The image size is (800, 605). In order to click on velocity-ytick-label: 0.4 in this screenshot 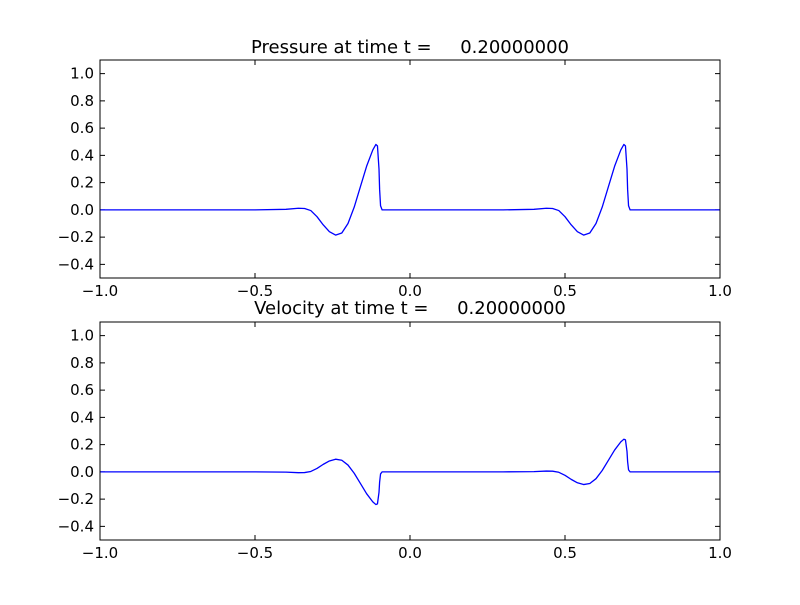, I will do `click(82, 417)`.